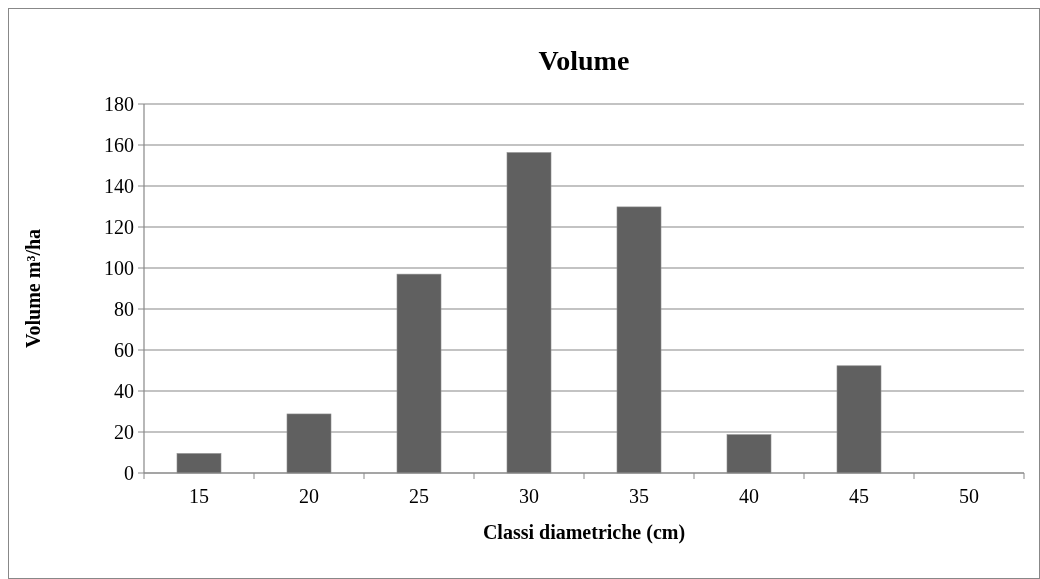 This screenshot has width=1040, height=579. I want to click on y-tick-label: 80, so click(124, 309).